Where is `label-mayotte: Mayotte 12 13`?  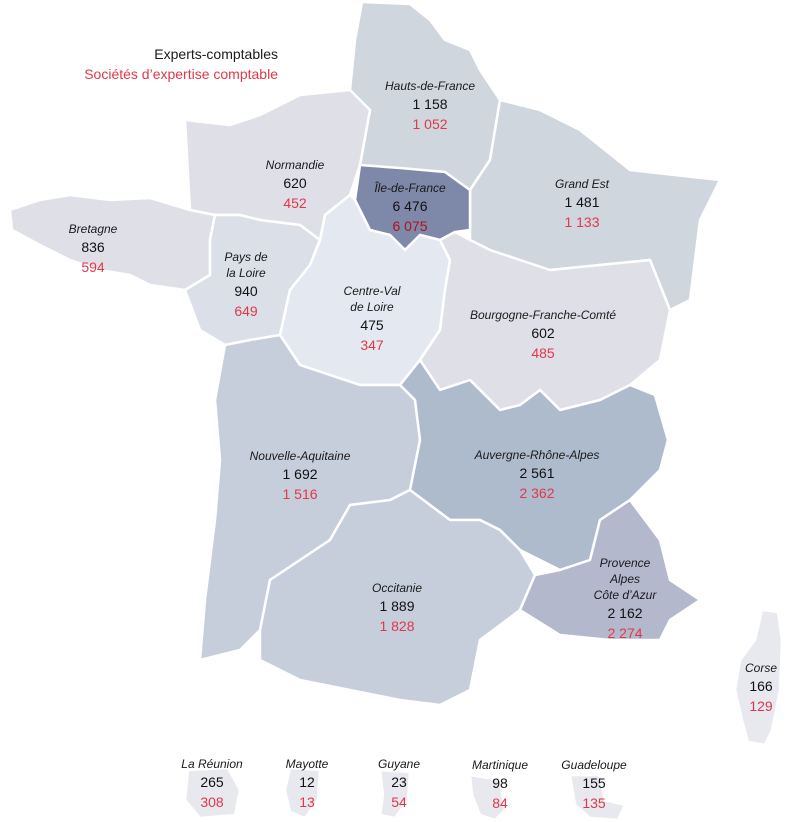 label-mayotte: Mayotte 12 13 is located at coordinates (307, 783).